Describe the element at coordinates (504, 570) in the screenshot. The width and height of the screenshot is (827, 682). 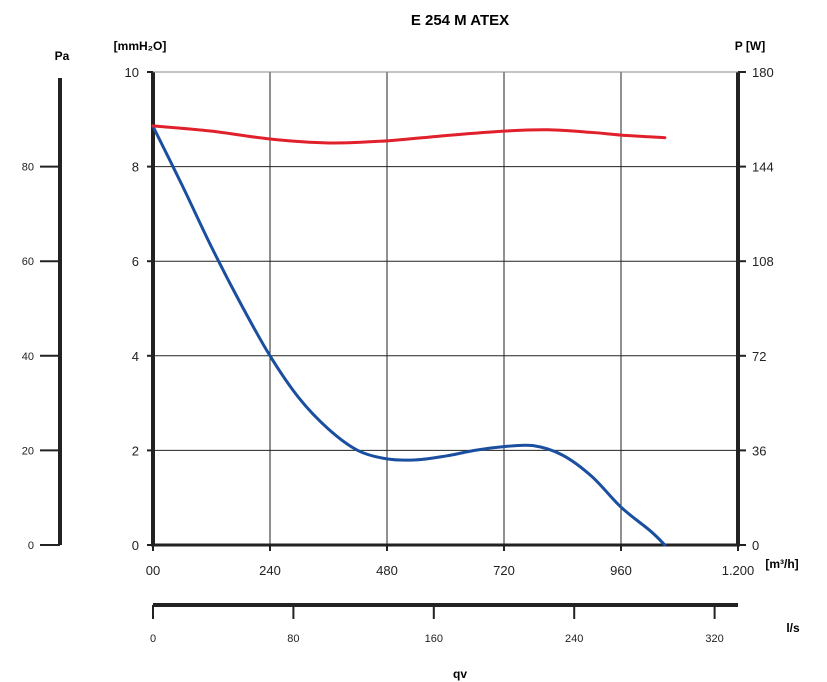
I see `x-tick-label: 720` at that location.